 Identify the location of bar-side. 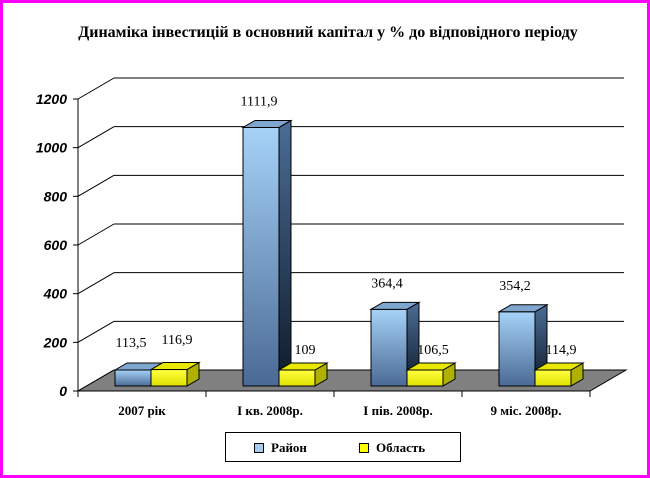
(285, 253).